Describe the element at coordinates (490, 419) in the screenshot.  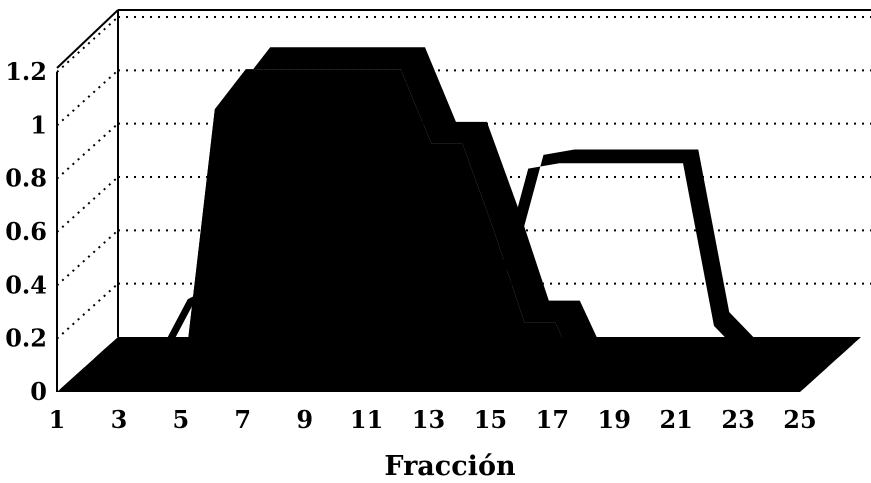
I see `x-tick-label: 15` at that location.